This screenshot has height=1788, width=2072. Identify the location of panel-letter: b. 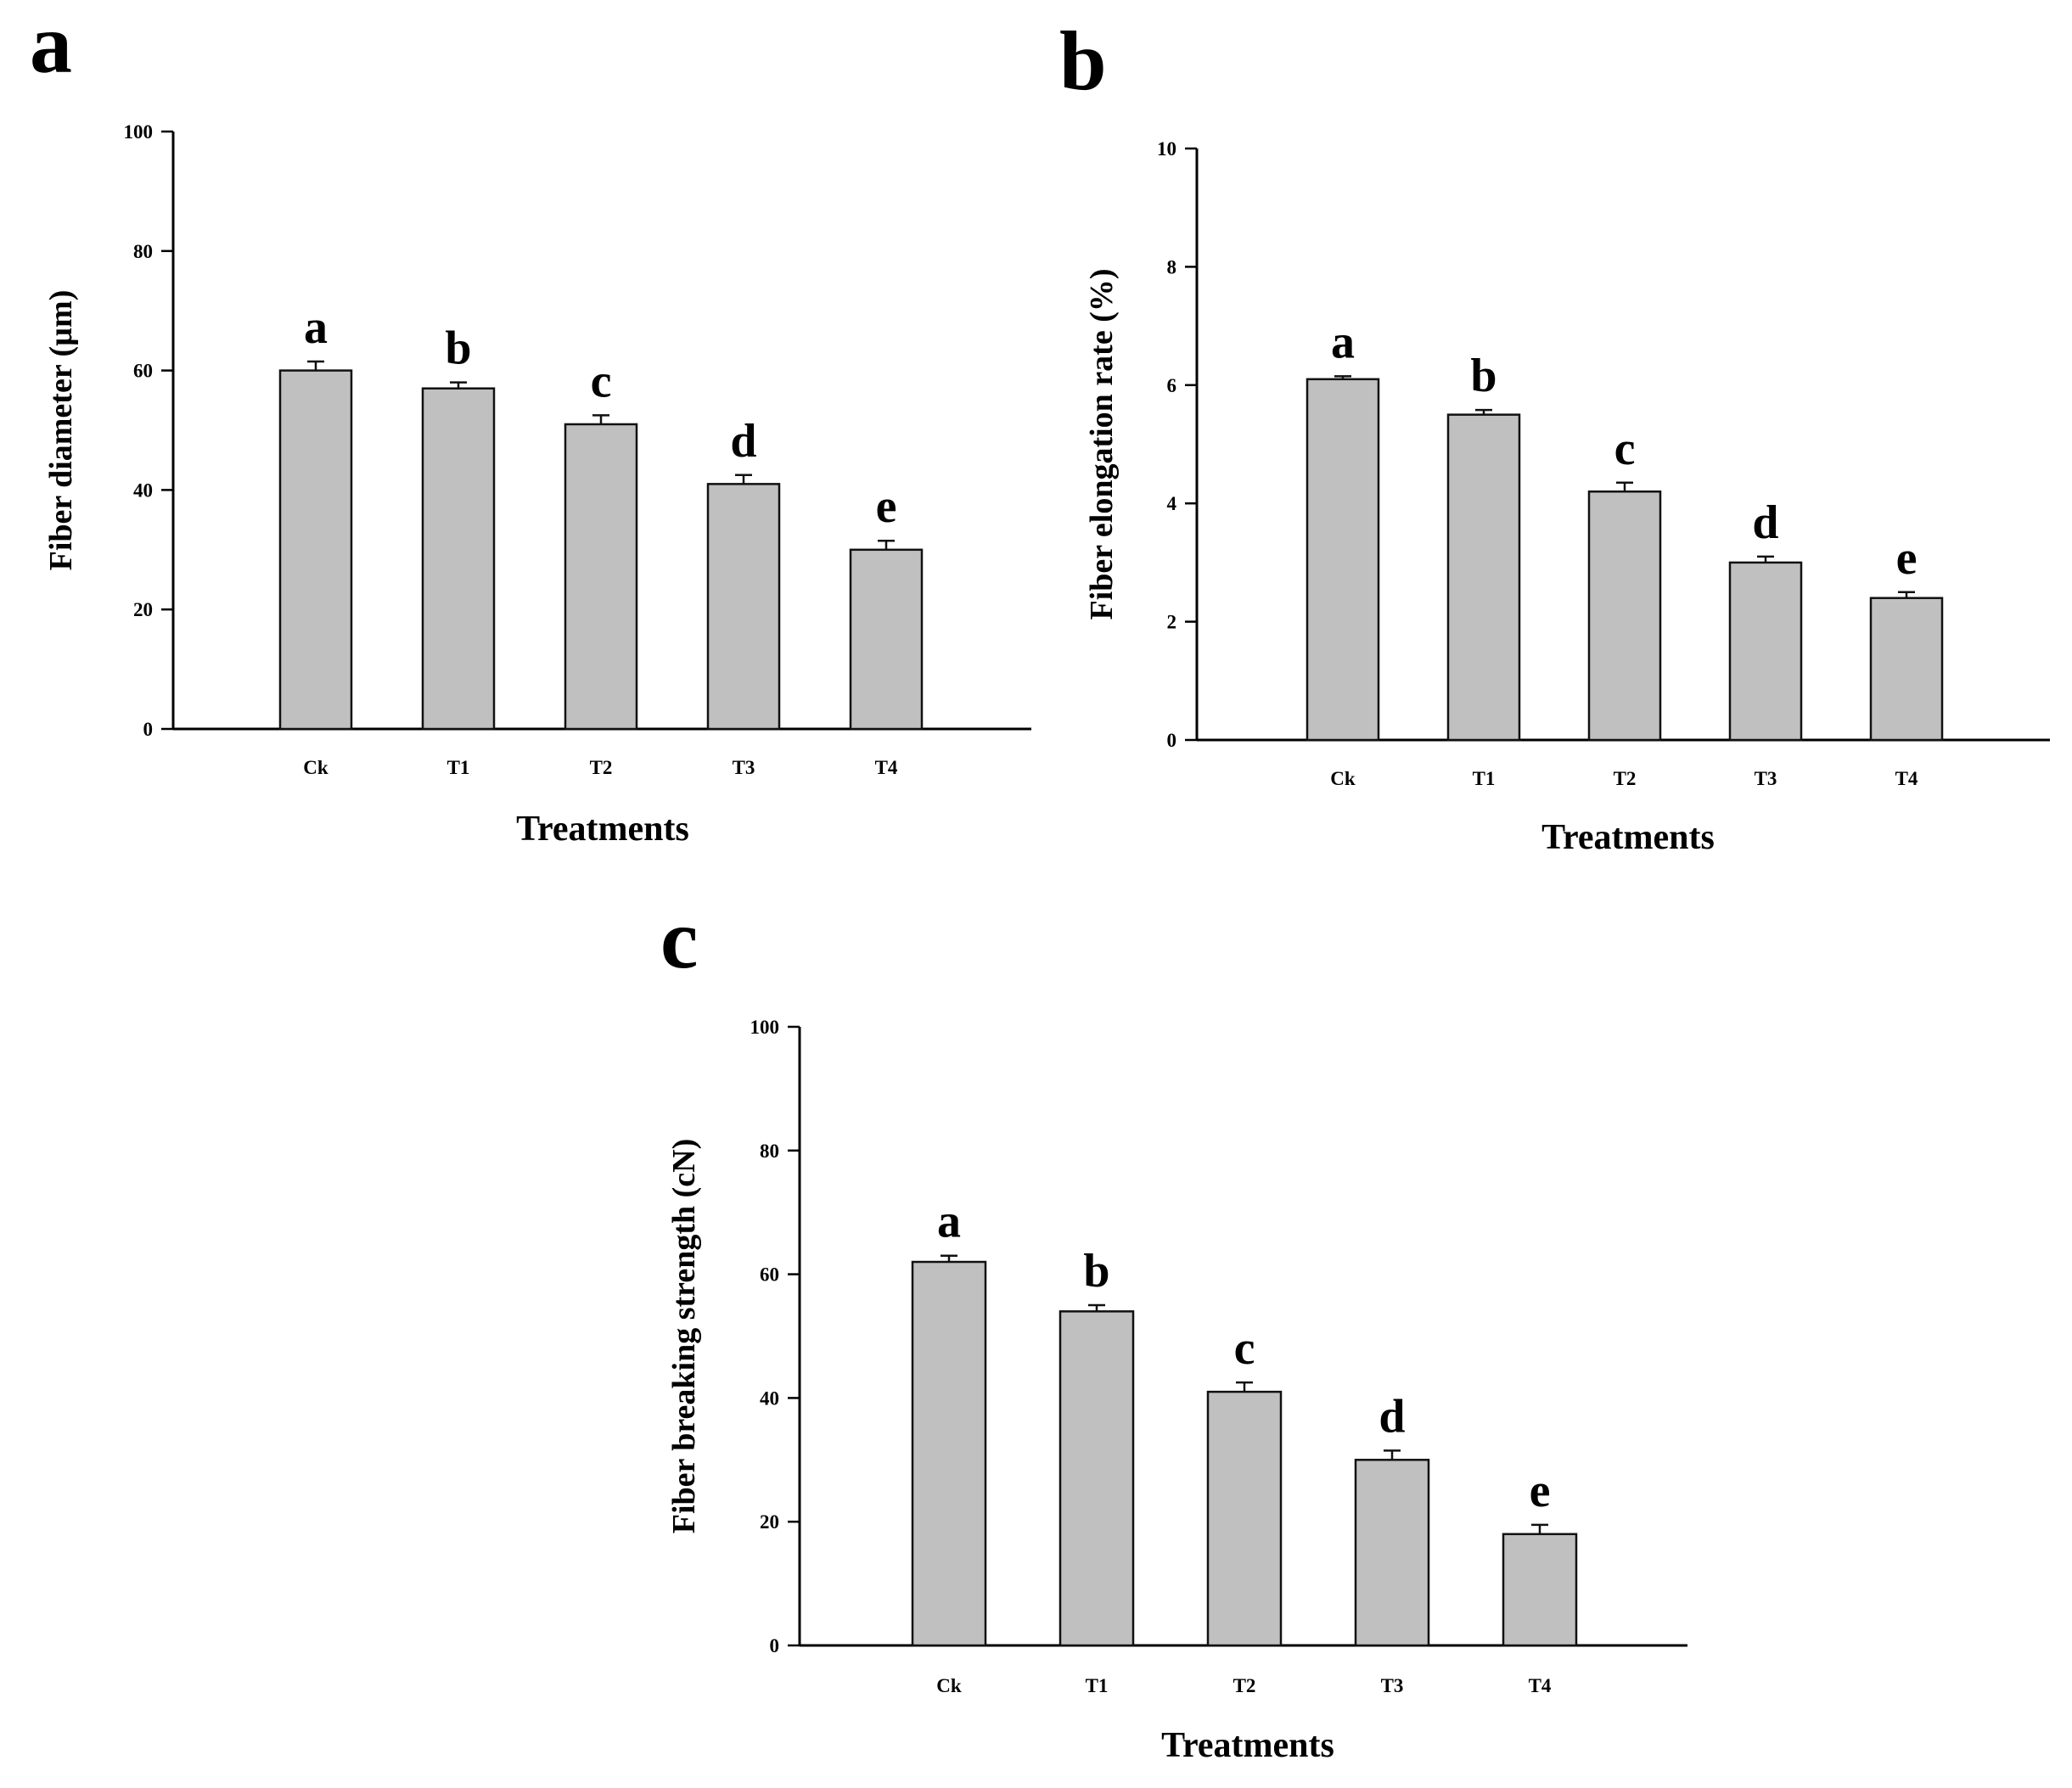
(1083, 61).